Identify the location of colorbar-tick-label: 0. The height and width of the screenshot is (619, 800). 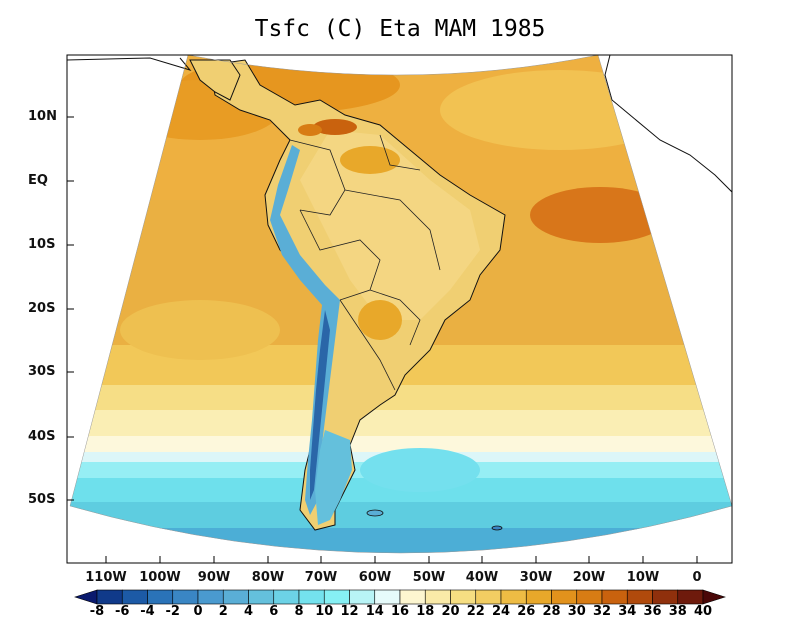
(198, 611).